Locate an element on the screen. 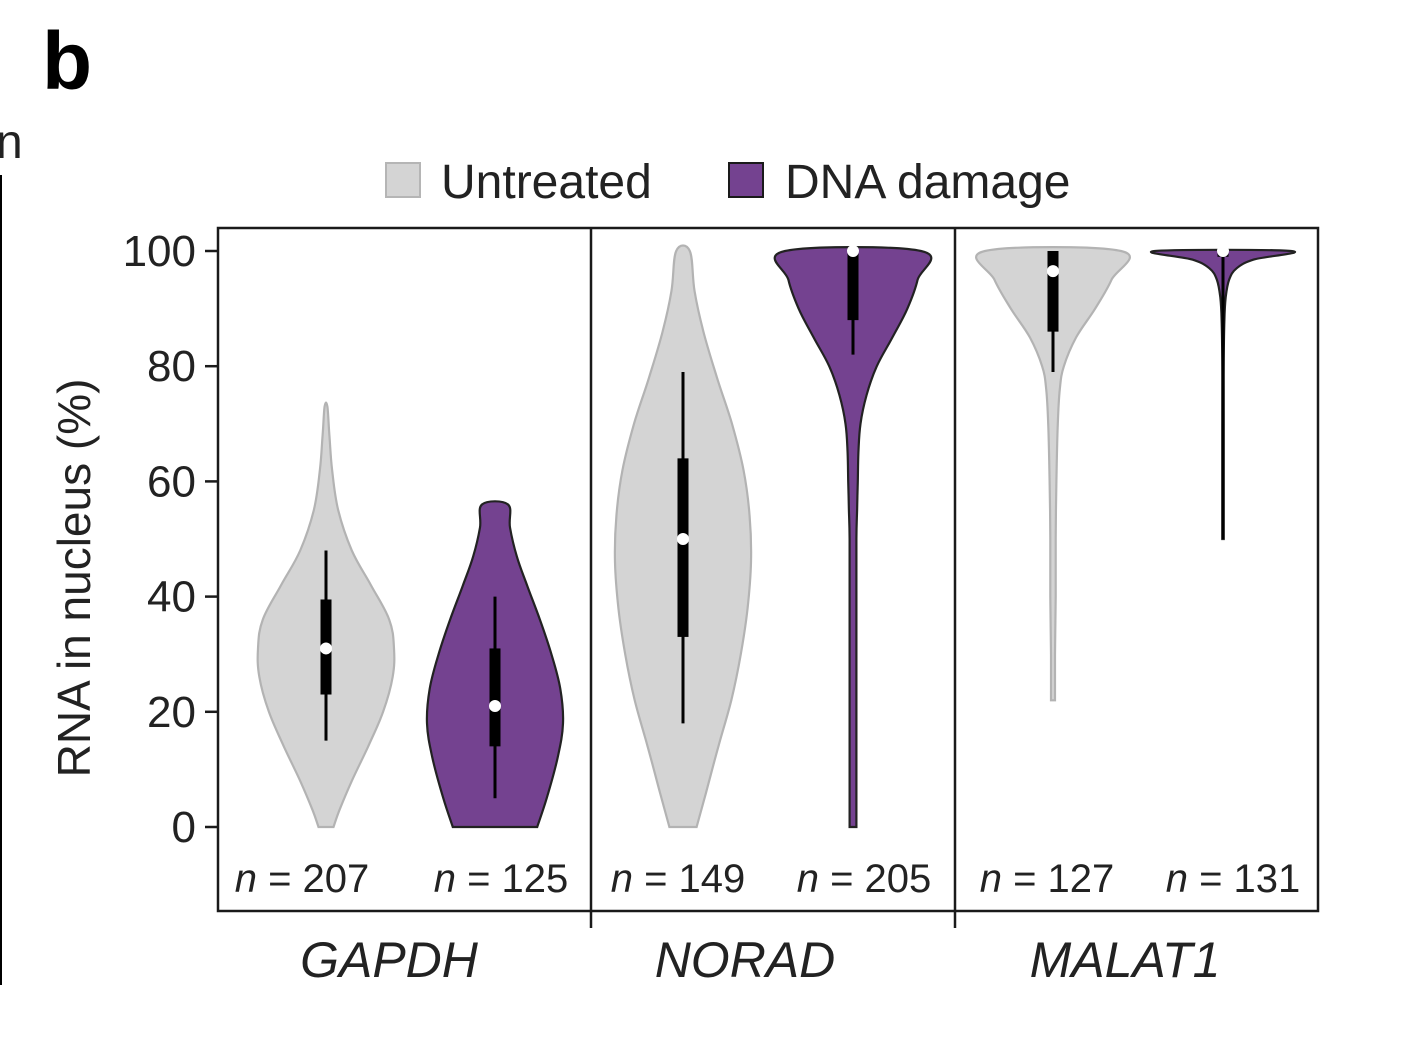 The height and width of the screenshot is (1046, 1406). sample-size-label: n = 131 is located at coordinates (1233, 879).